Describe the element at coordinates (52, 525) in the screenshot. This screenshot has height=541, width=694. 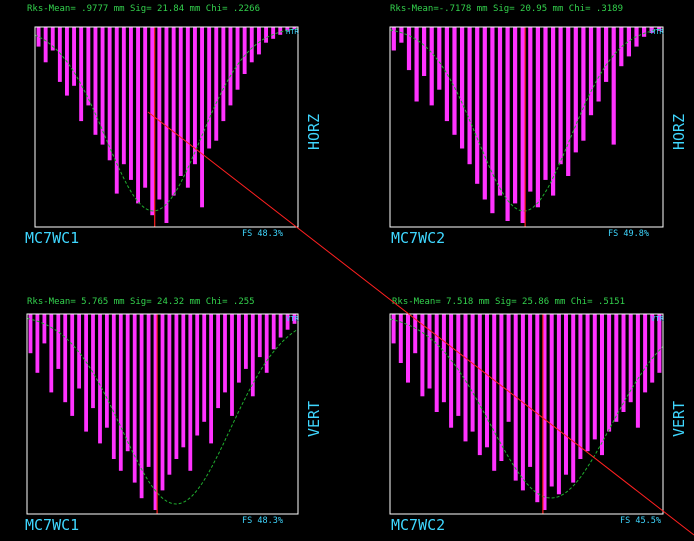
I see `device-name-label: MC7WC1` at that location.